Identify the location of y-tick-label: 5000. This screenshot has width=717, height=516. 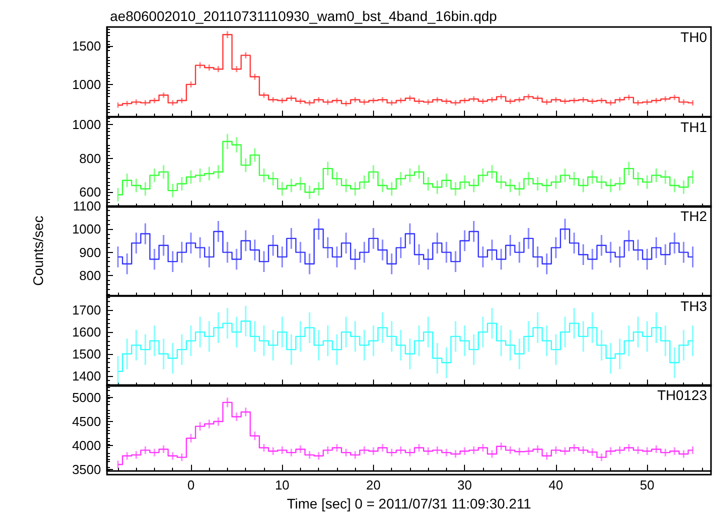
(86, 398).